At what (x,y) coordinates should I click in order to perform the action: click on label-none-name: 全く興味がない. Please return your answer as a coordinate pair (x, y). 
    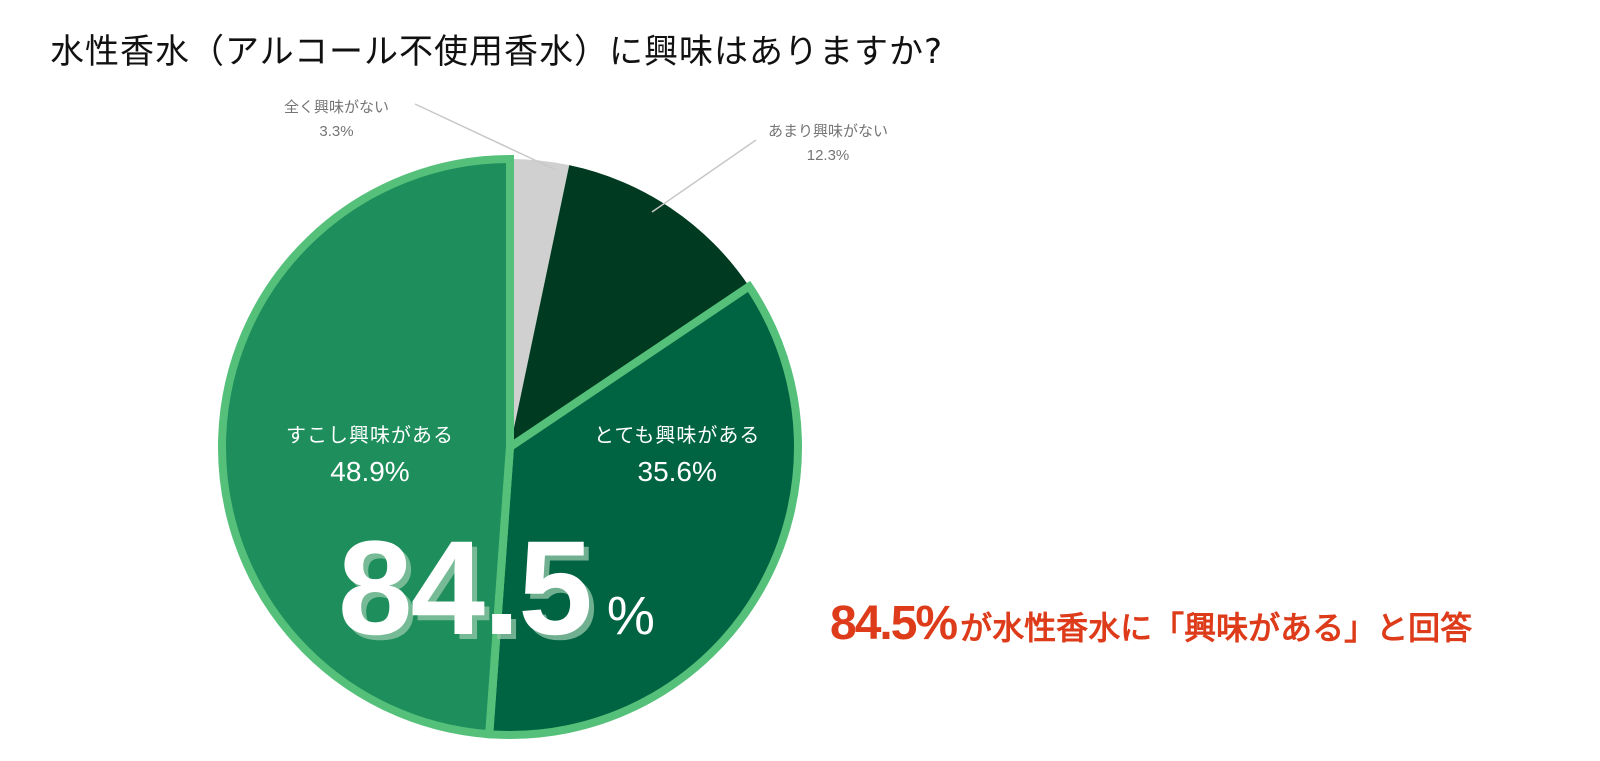
    Looking at the image, I should click on (337, 107).